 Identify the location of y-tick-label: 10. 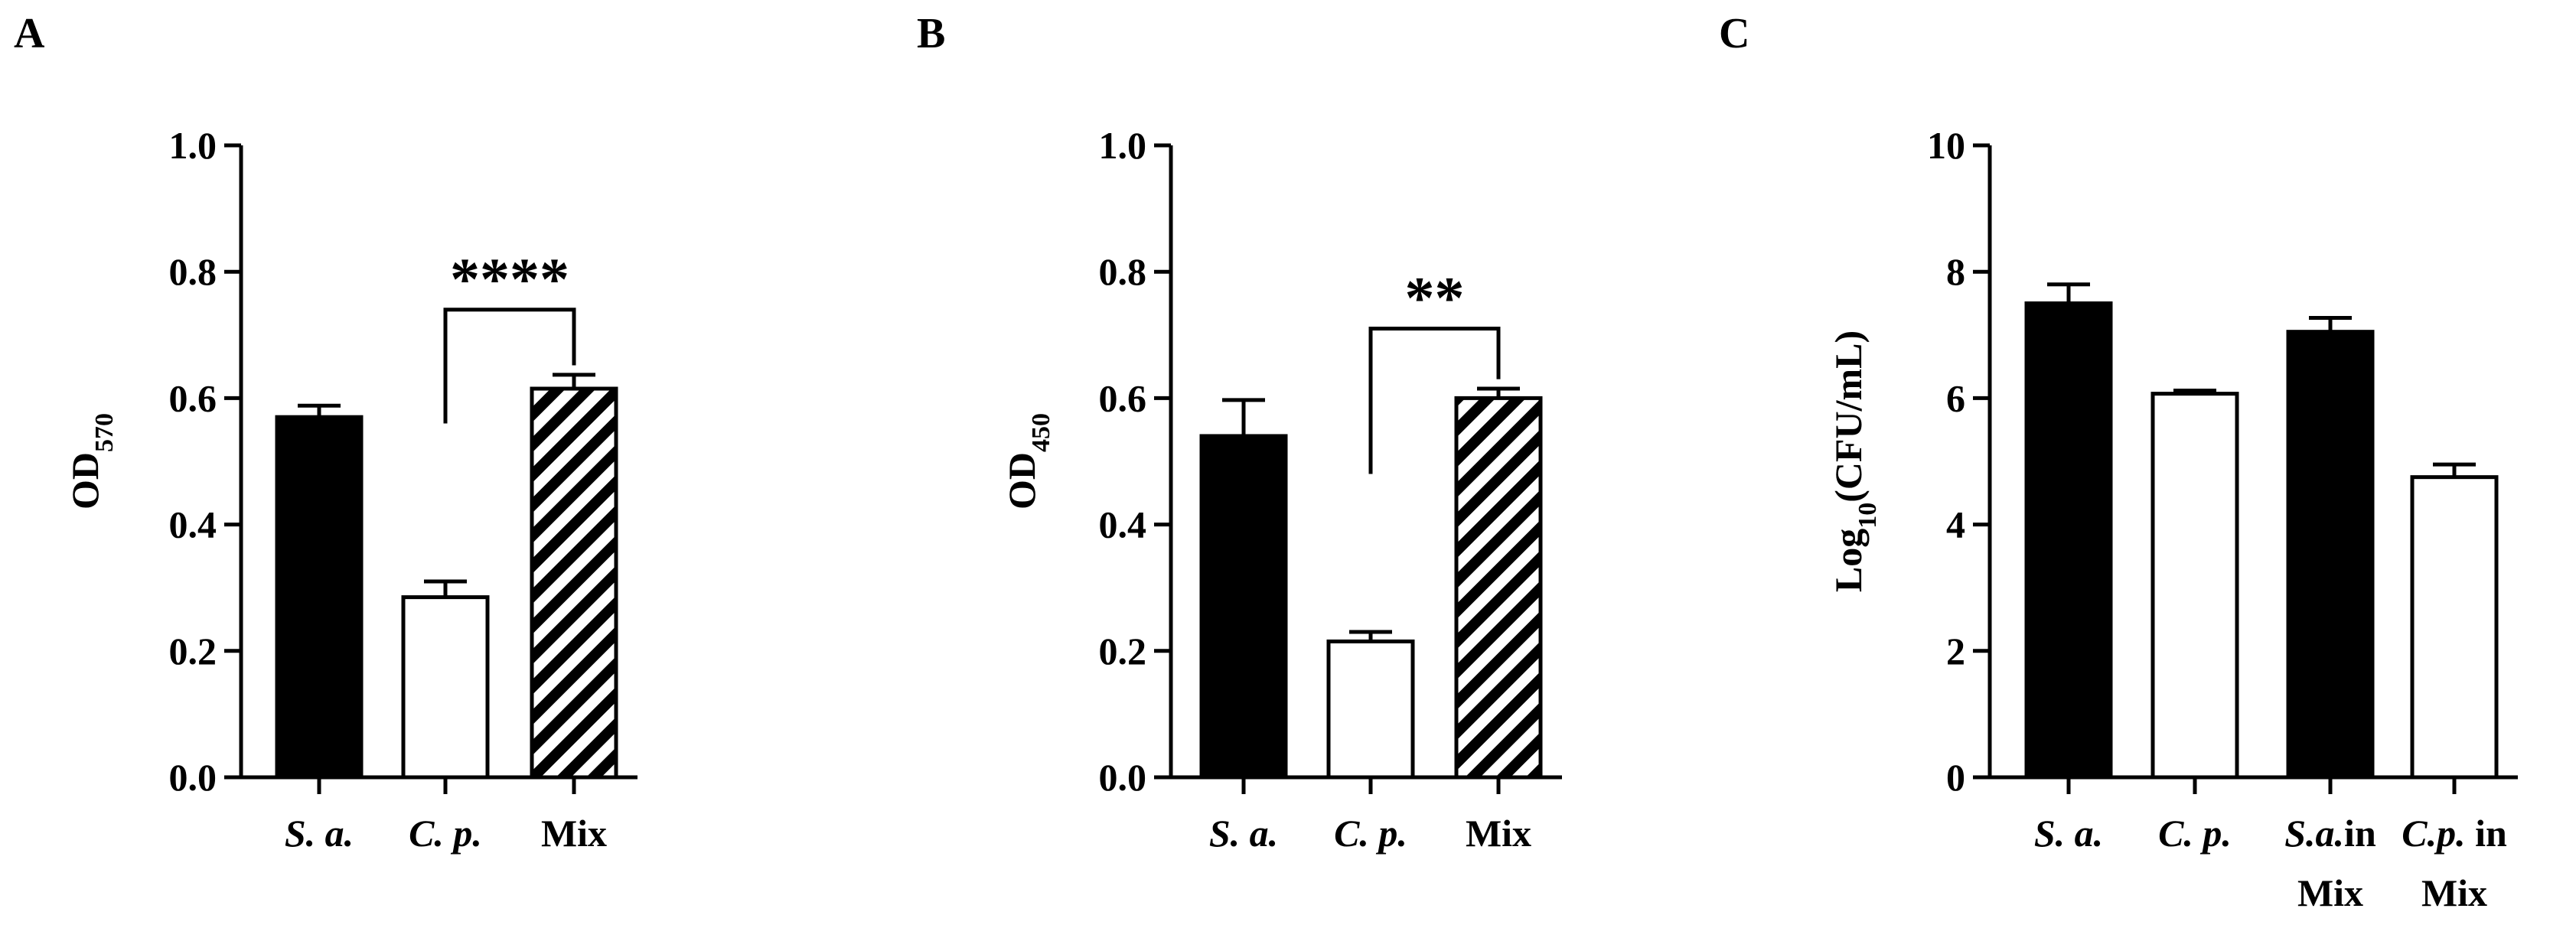
(1946, 145).